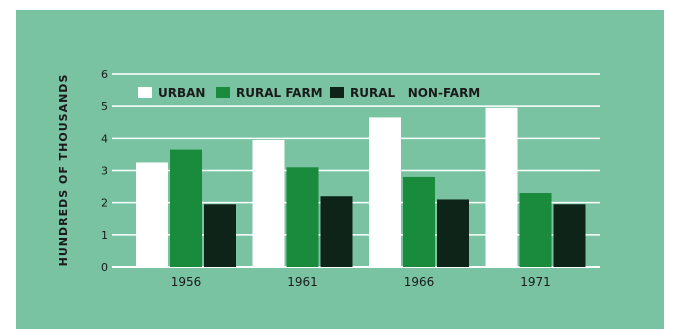  I want to click on legend-label: URBAN, so click(181, 93).